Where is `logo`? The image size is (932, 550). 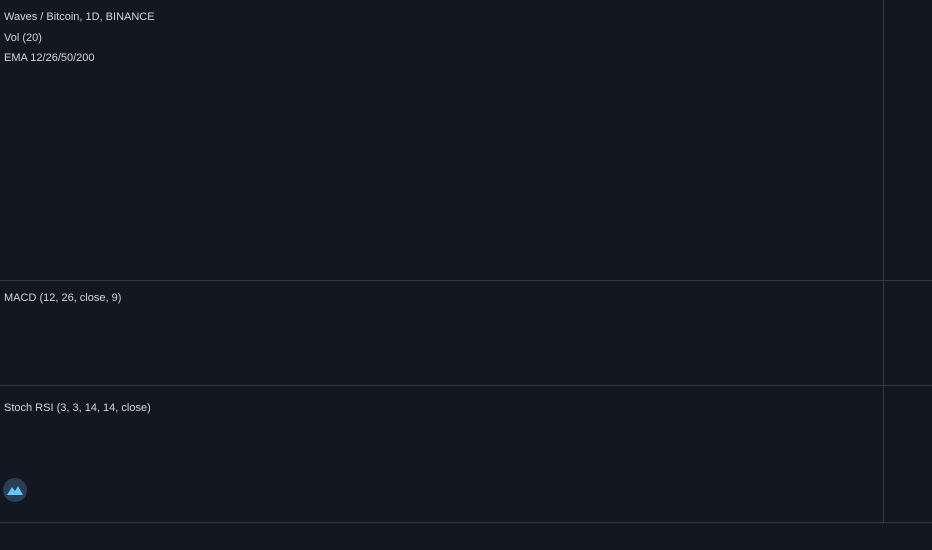
logo is located at coordinates (15, 490).